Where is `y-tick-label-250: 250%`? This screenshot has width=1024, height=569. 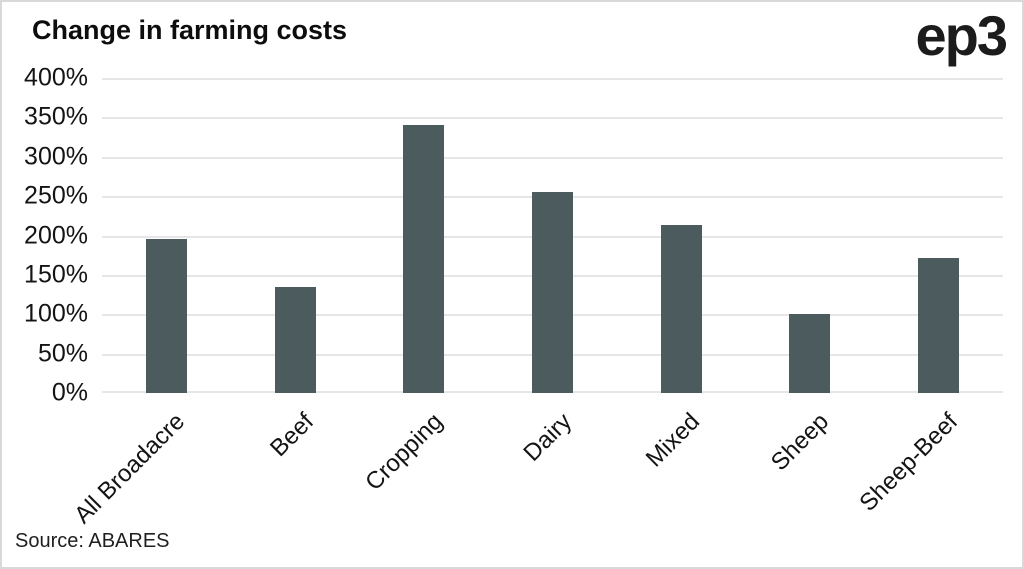 y-tick-label-250: 250% is located at coordinates (56, 195).